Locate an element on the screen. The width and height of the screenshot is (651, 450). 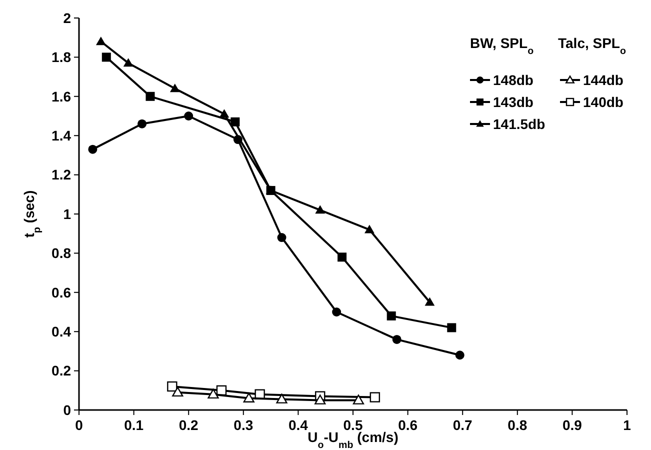
x-tick-label: 0.4 is located at coordinates (298, 425).